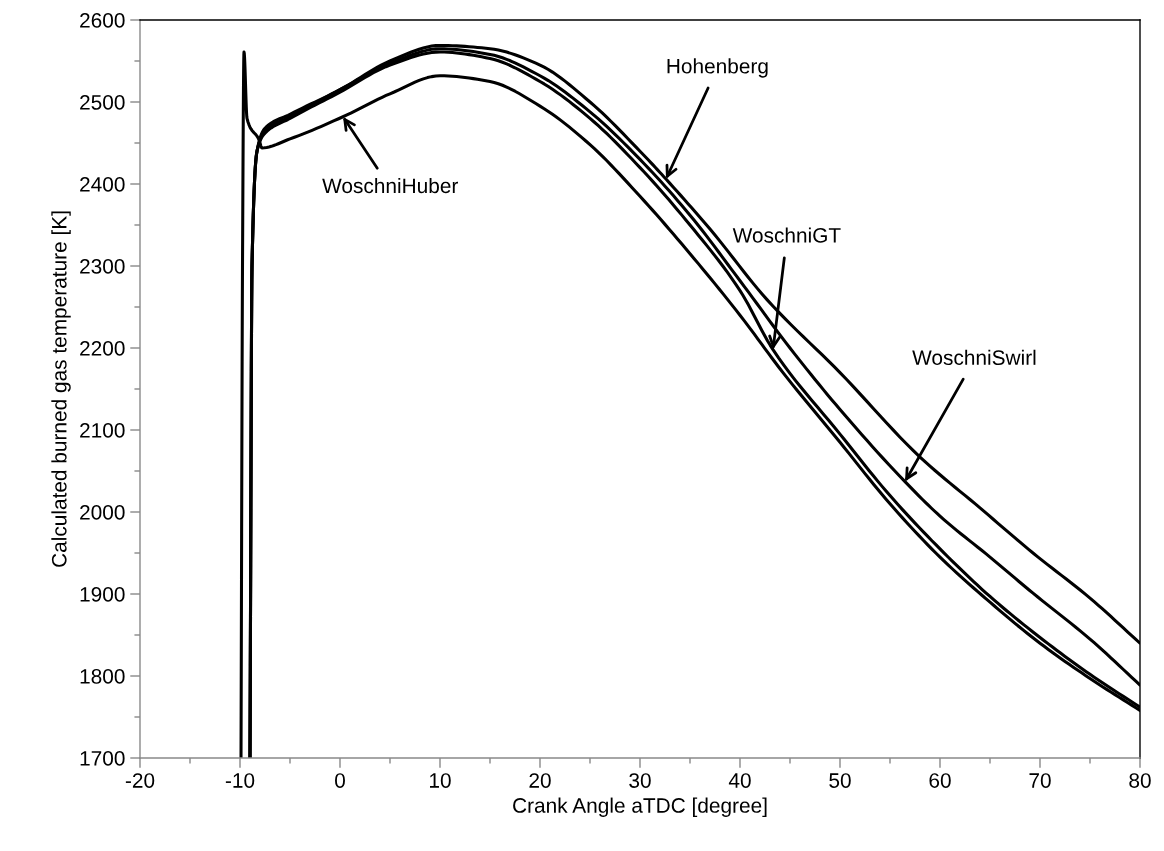 The width and height of the screenshot is (1164, 851). What do you see at coordinates (940, 780) in the screenshot?
I see `x-tick-label: 60` at bounding box center [940, 780].